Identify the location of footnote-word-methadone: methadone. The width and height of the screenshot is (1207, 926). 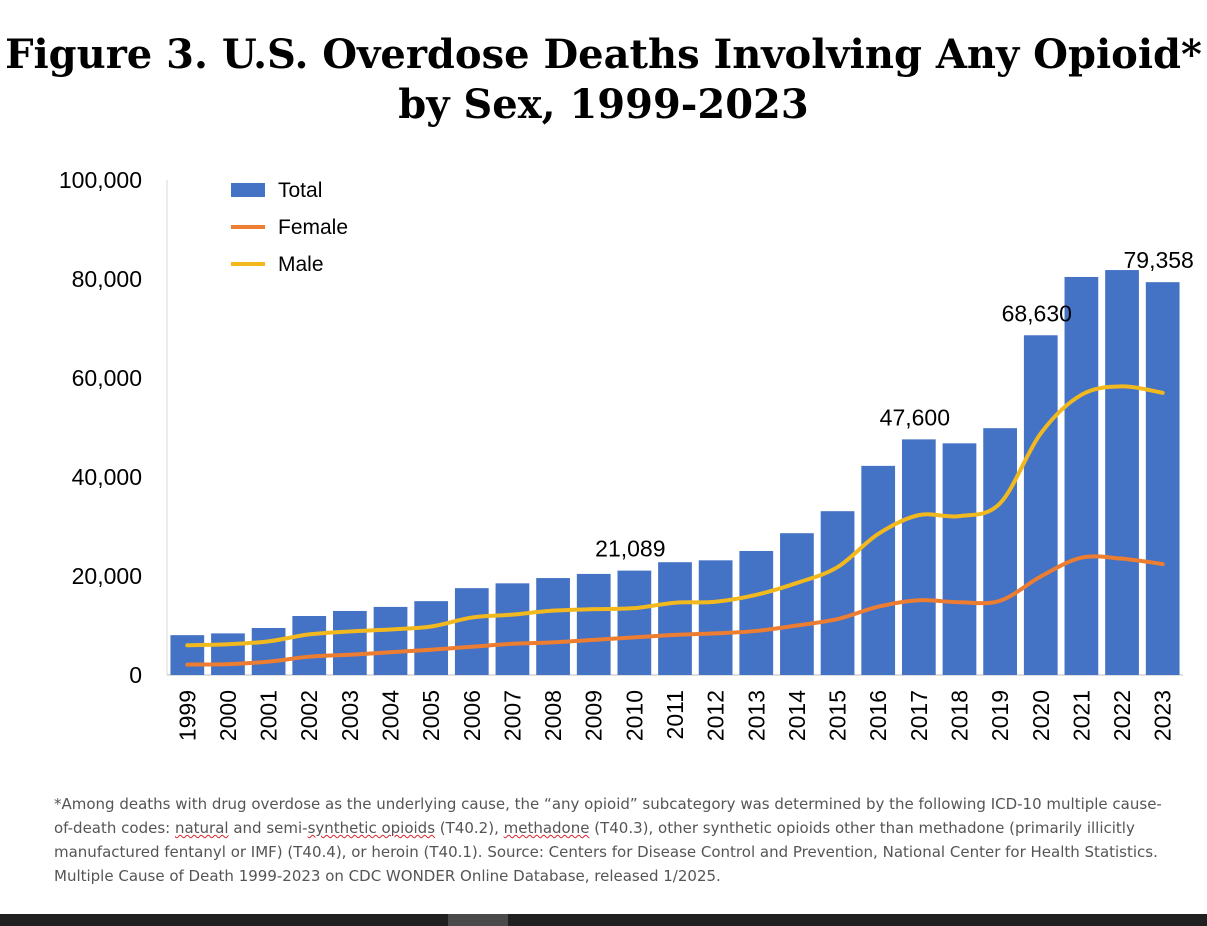
(546, 828).